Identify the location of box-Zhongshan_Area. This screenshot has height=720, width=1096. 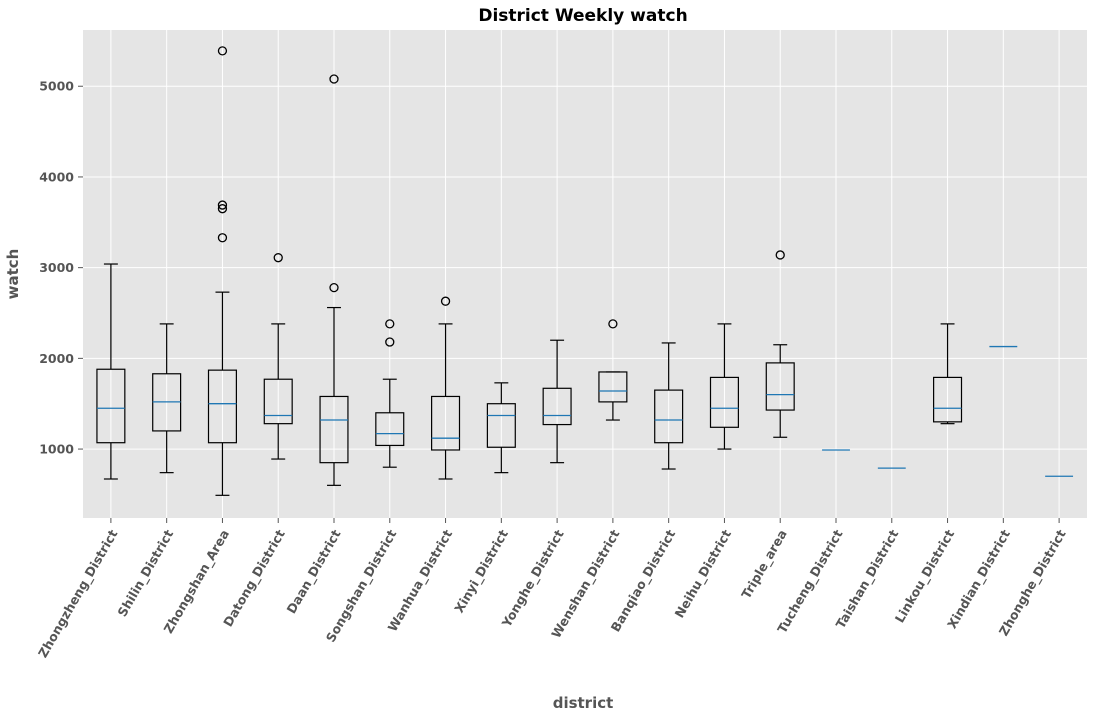
(222, 271).